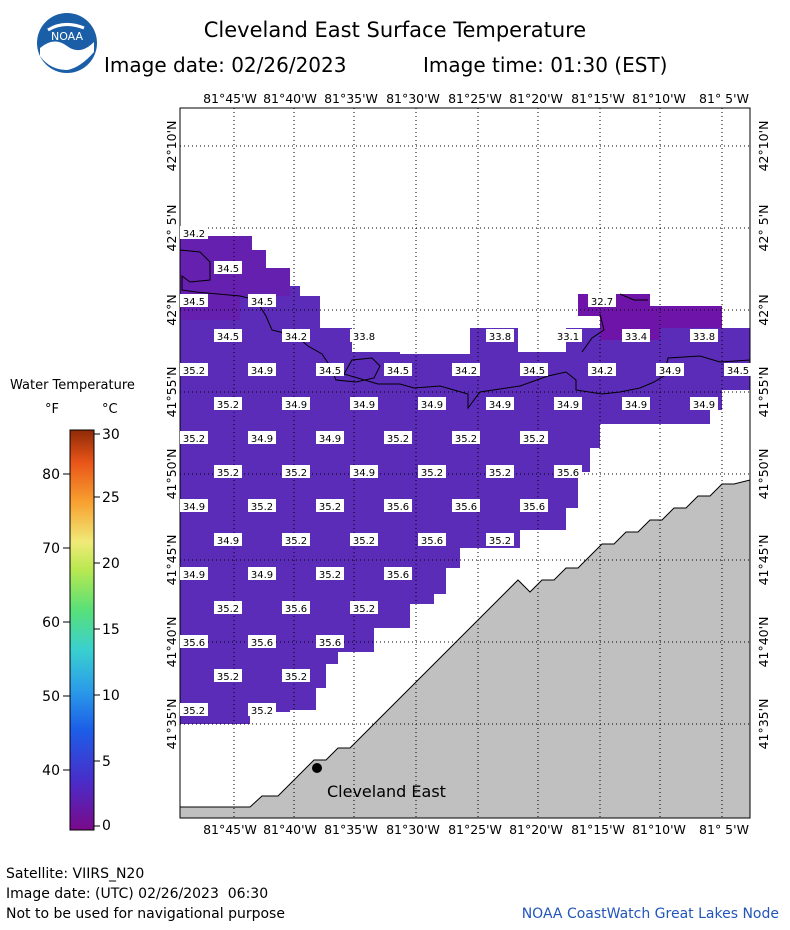 This screenshot has width=790, height=930. Describe the element at coordinates (171, 560) in the screenshot. I see `lat-label: 41°45'N` at that location.